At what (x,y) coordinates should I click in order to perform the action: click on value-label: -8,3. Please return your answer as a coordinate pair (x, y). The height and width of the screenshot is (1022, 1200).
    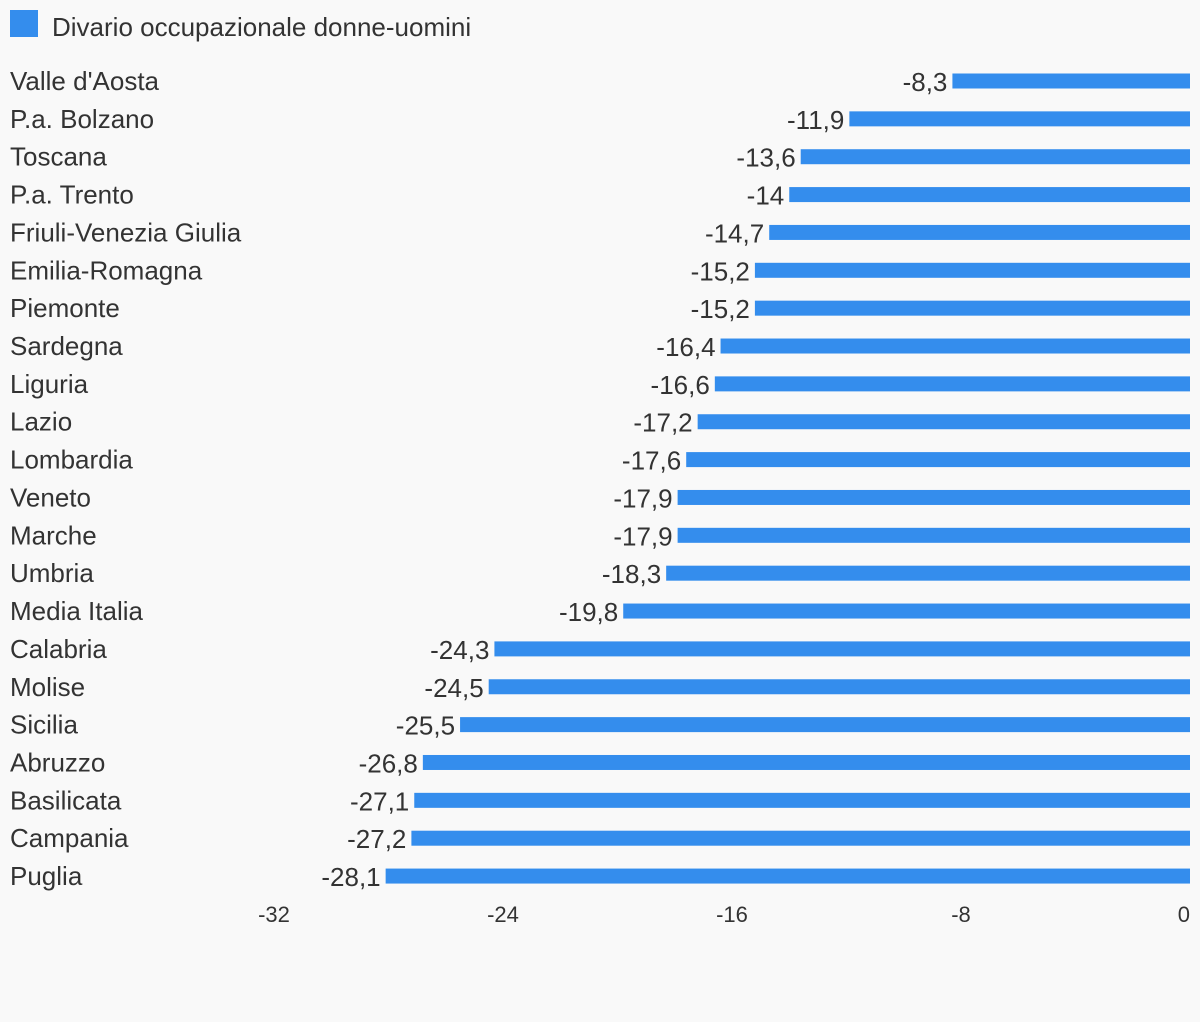
    Looking at the image, I should click on (925, 82).